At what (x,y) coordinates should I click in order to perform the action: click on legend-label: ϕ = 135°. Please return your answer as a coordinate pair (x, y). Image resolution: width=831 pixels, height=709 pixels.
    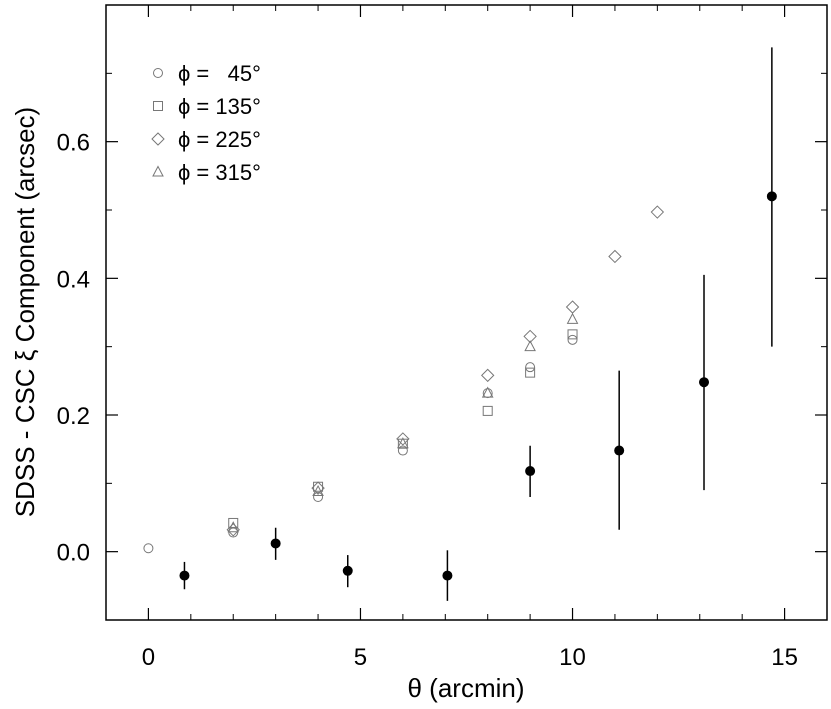
    Looking at the image, I should click on (219, 106).